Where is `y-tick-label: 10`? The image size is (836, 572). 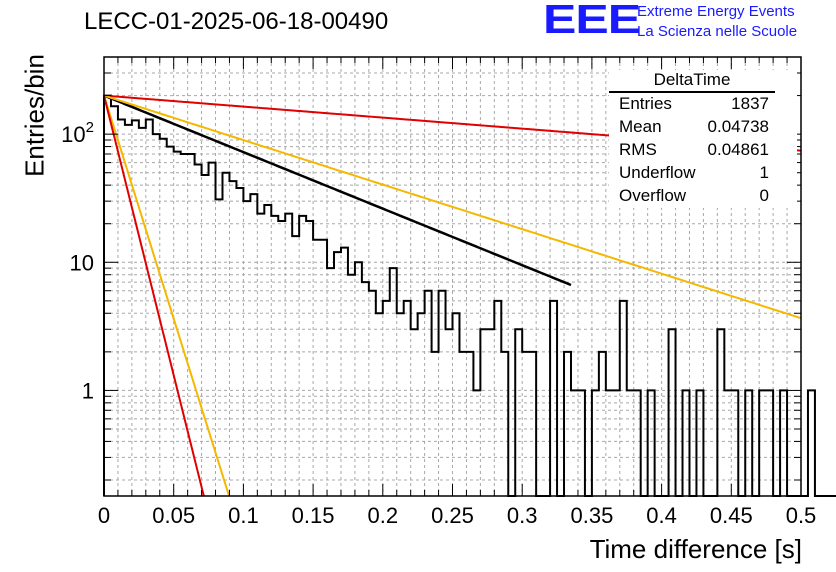 y-tick-label: 10 is located at coordinates (82, 262).